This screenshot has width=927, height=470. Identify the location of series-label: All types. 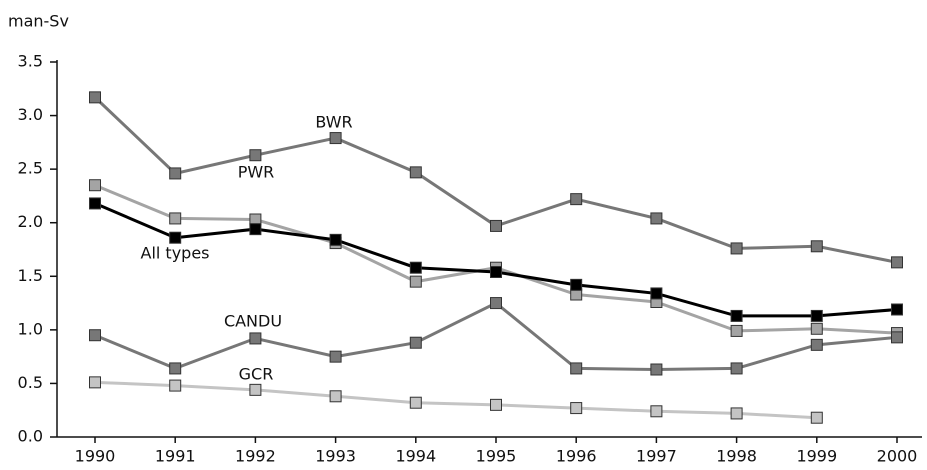
(175, 253).